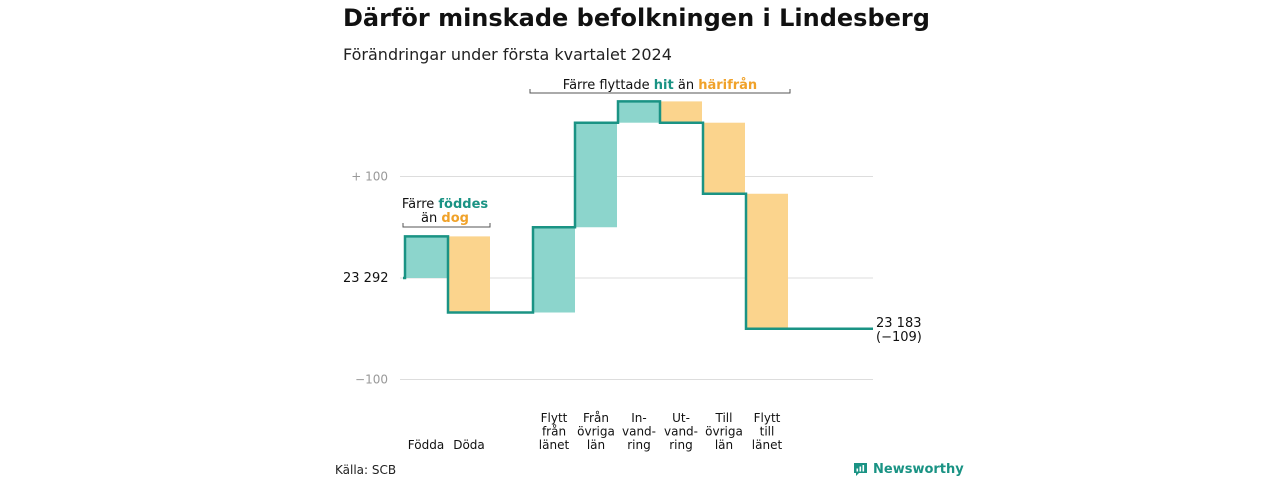  I want to click on annotation-segment: Färre, so click(420, 204).